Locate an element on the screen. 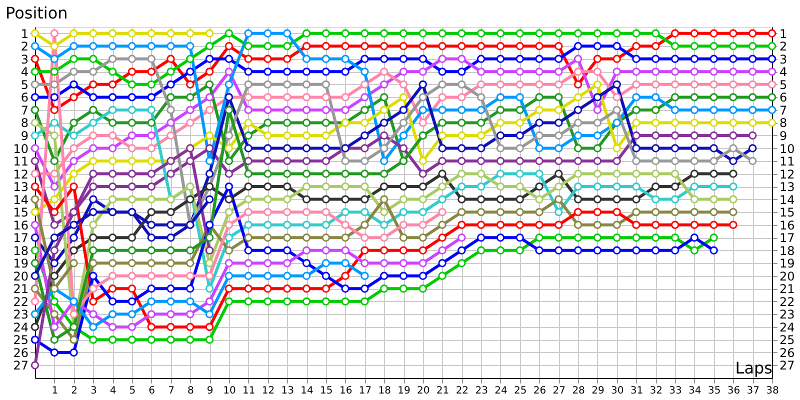 The width and height of the screenshot is (800, 400). y-tick-label: 26 is located at coordinates (20, 353).